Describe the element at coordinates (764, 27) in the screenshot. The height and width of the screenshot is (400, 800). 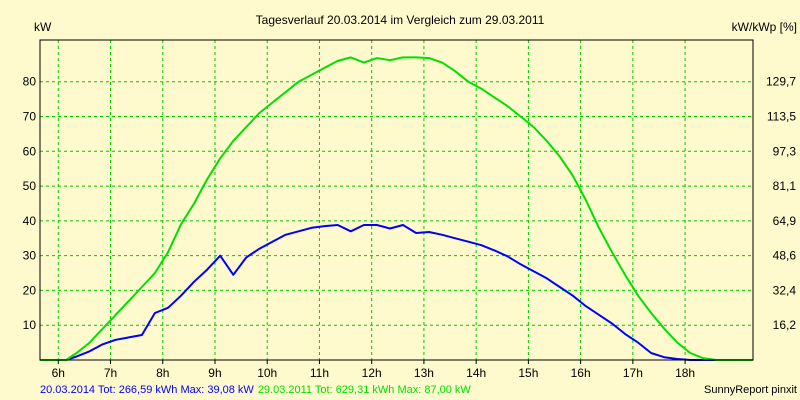
I see `right-axis-unit-label: kW/kWp [%]` at that location.